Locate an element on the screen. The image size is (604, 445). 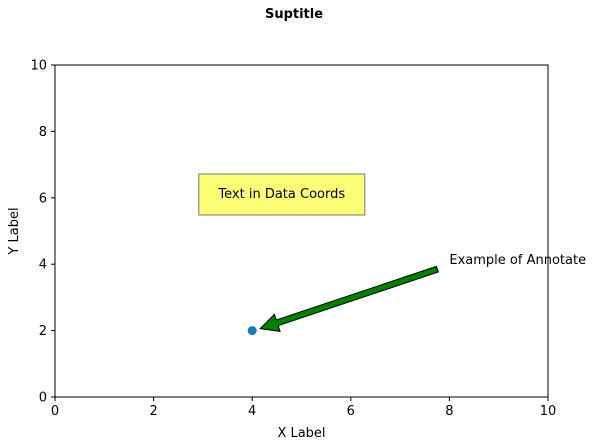
x-tick-label: 6 is located at coordinates (351, 411).